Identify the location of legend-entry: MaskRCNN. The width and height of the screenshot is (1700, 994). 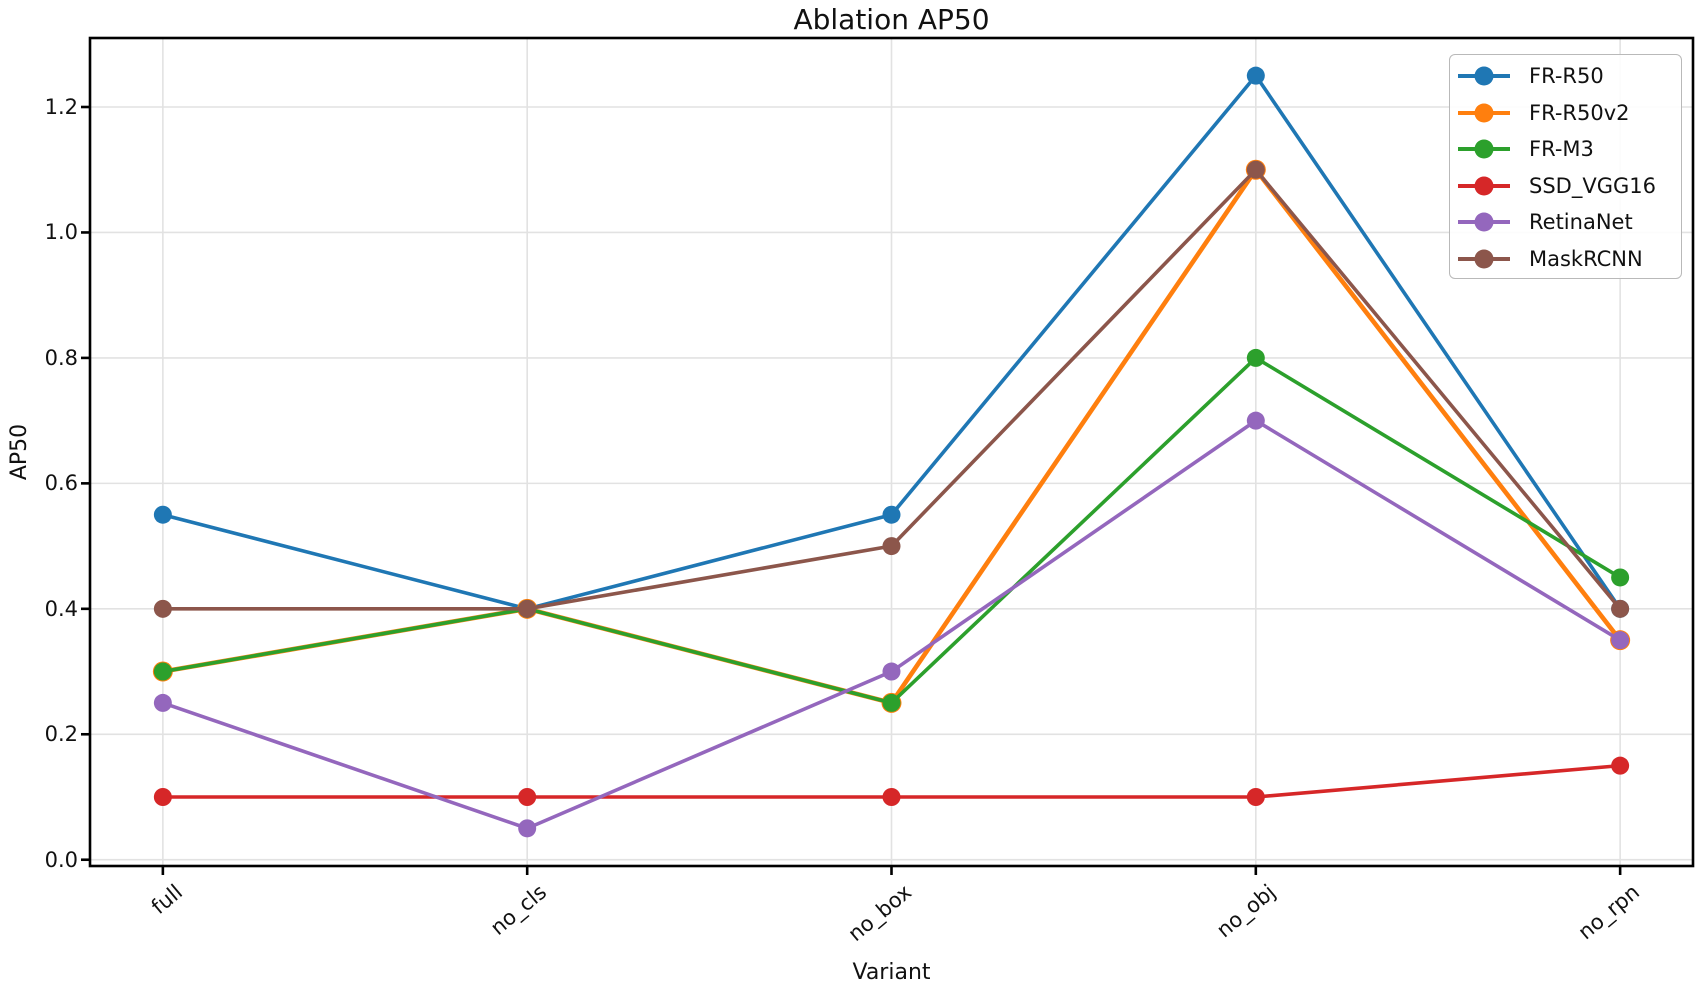
(1569, 259).